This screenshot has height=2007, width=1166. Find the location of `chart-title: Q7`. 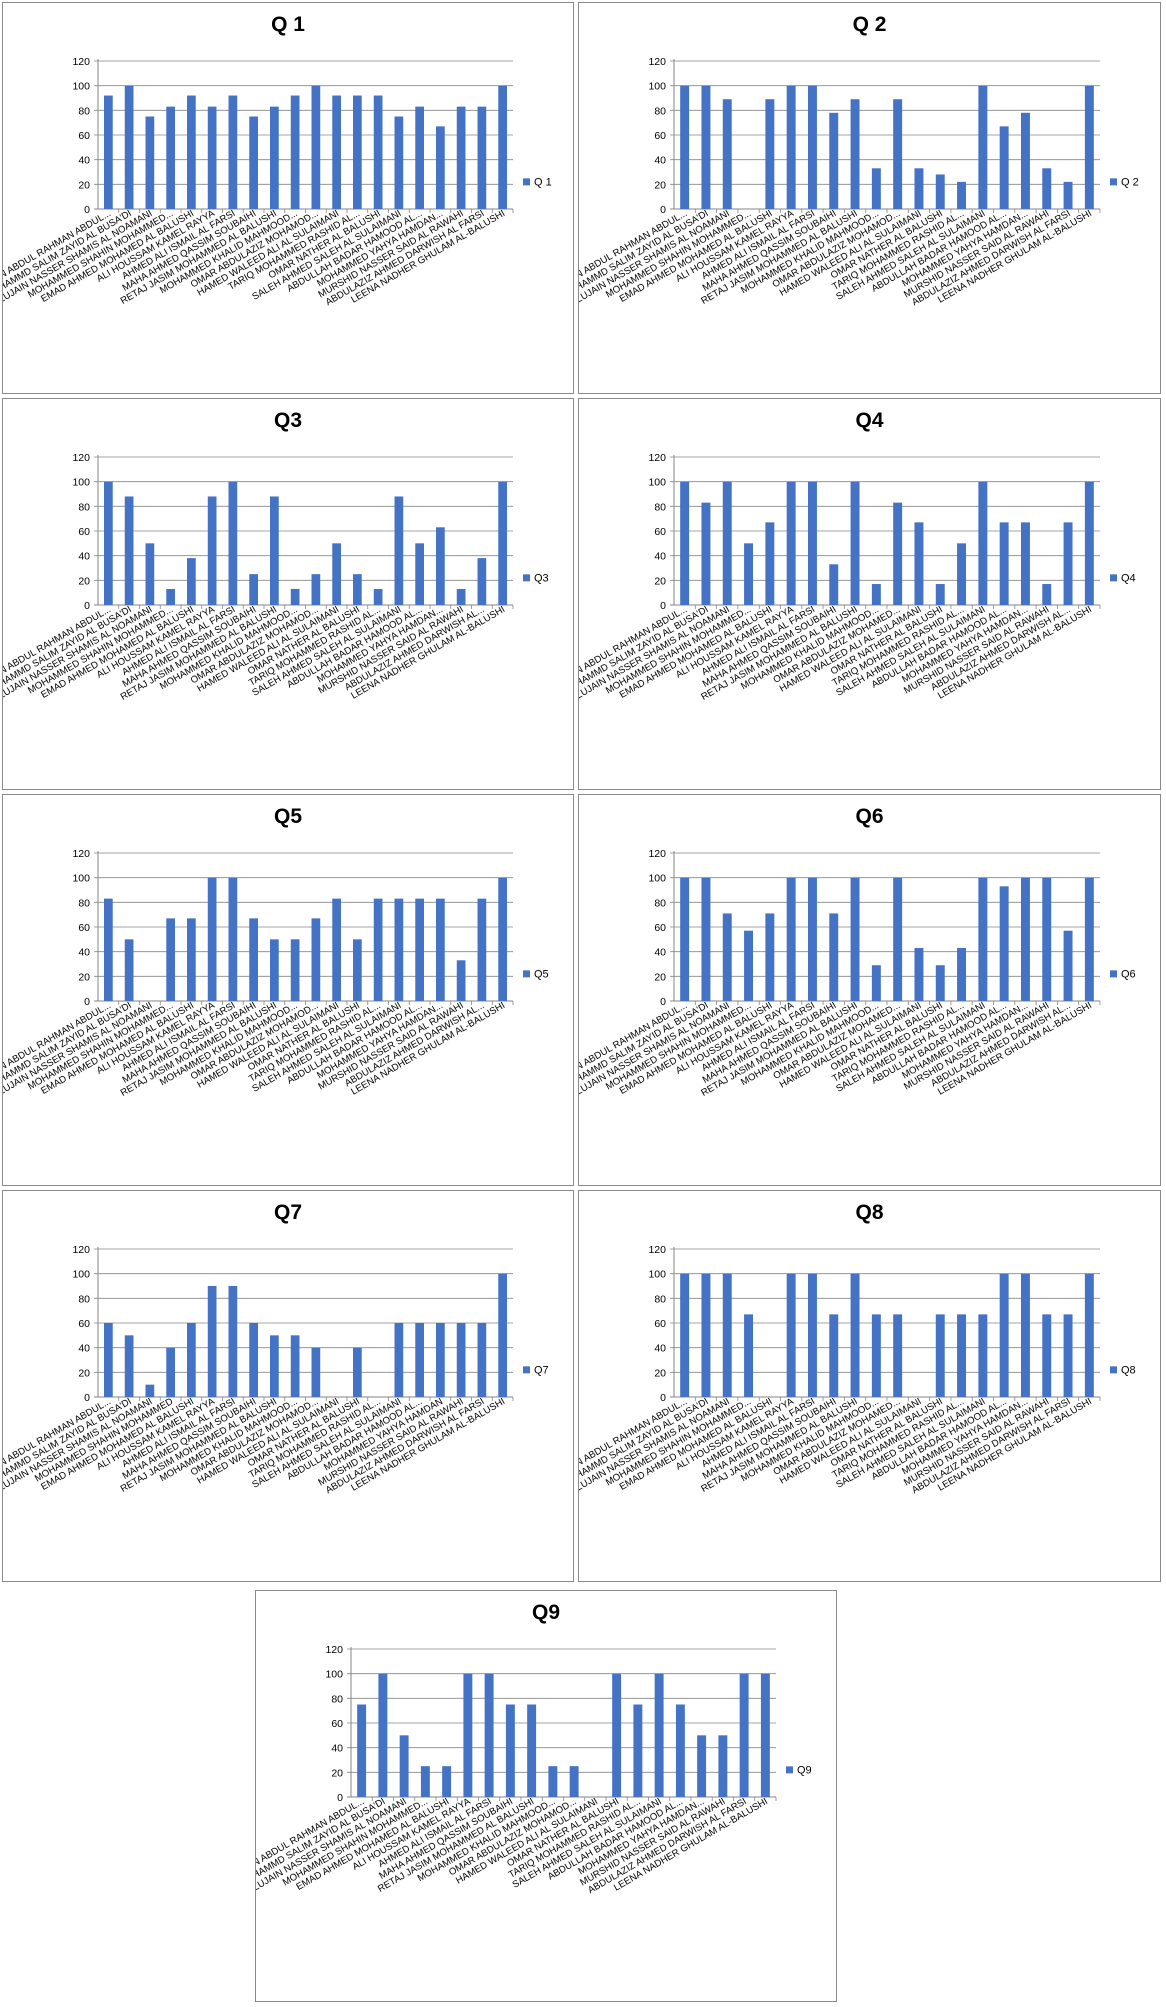

chart-title: Q7 is located at coordinates (288, 1212).